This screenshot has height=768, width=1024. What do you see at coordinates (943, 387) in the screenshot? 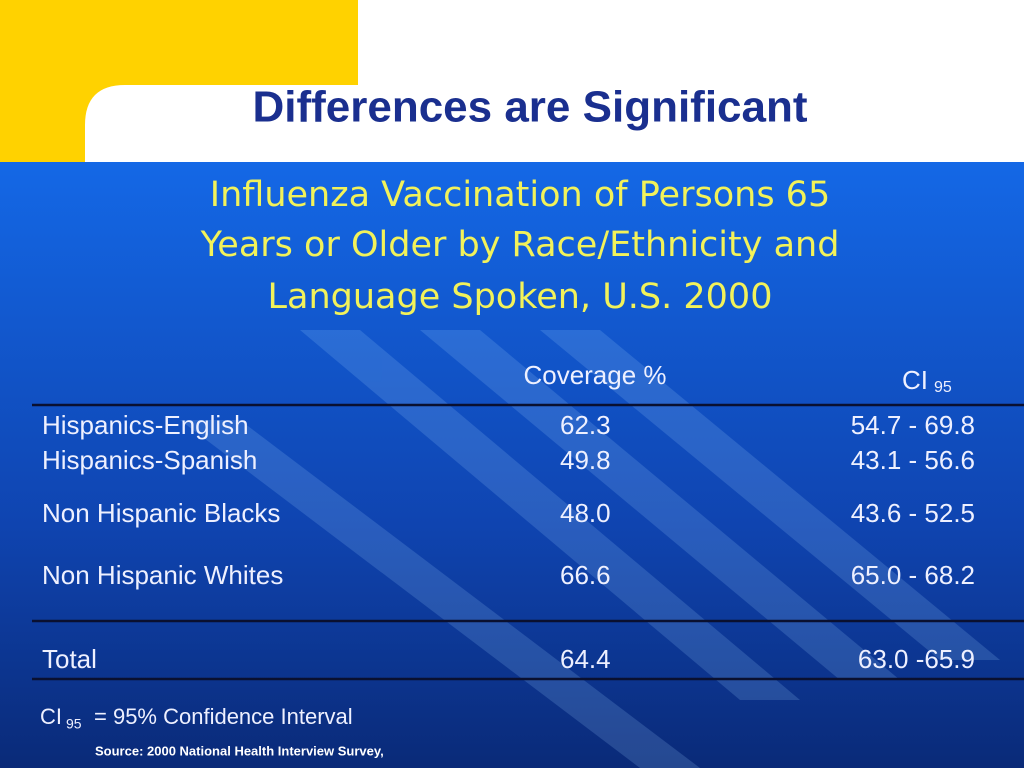
I see `column-header-sub: 95` at bounding box center [943, 387].